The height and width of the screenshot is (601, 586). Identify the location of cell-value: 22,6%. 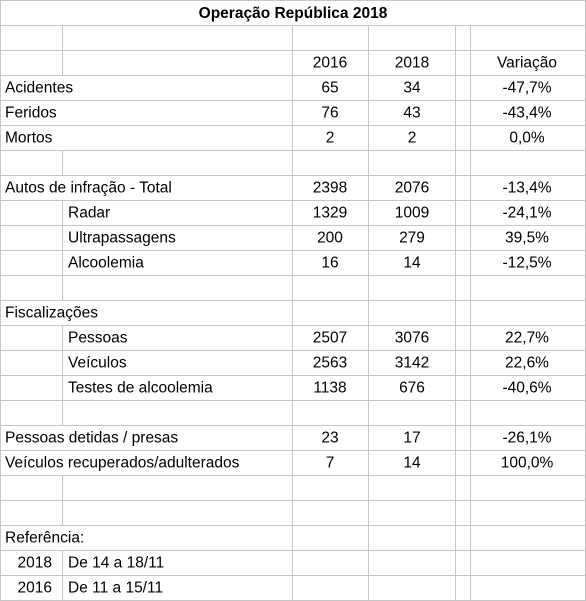
(527, 363).